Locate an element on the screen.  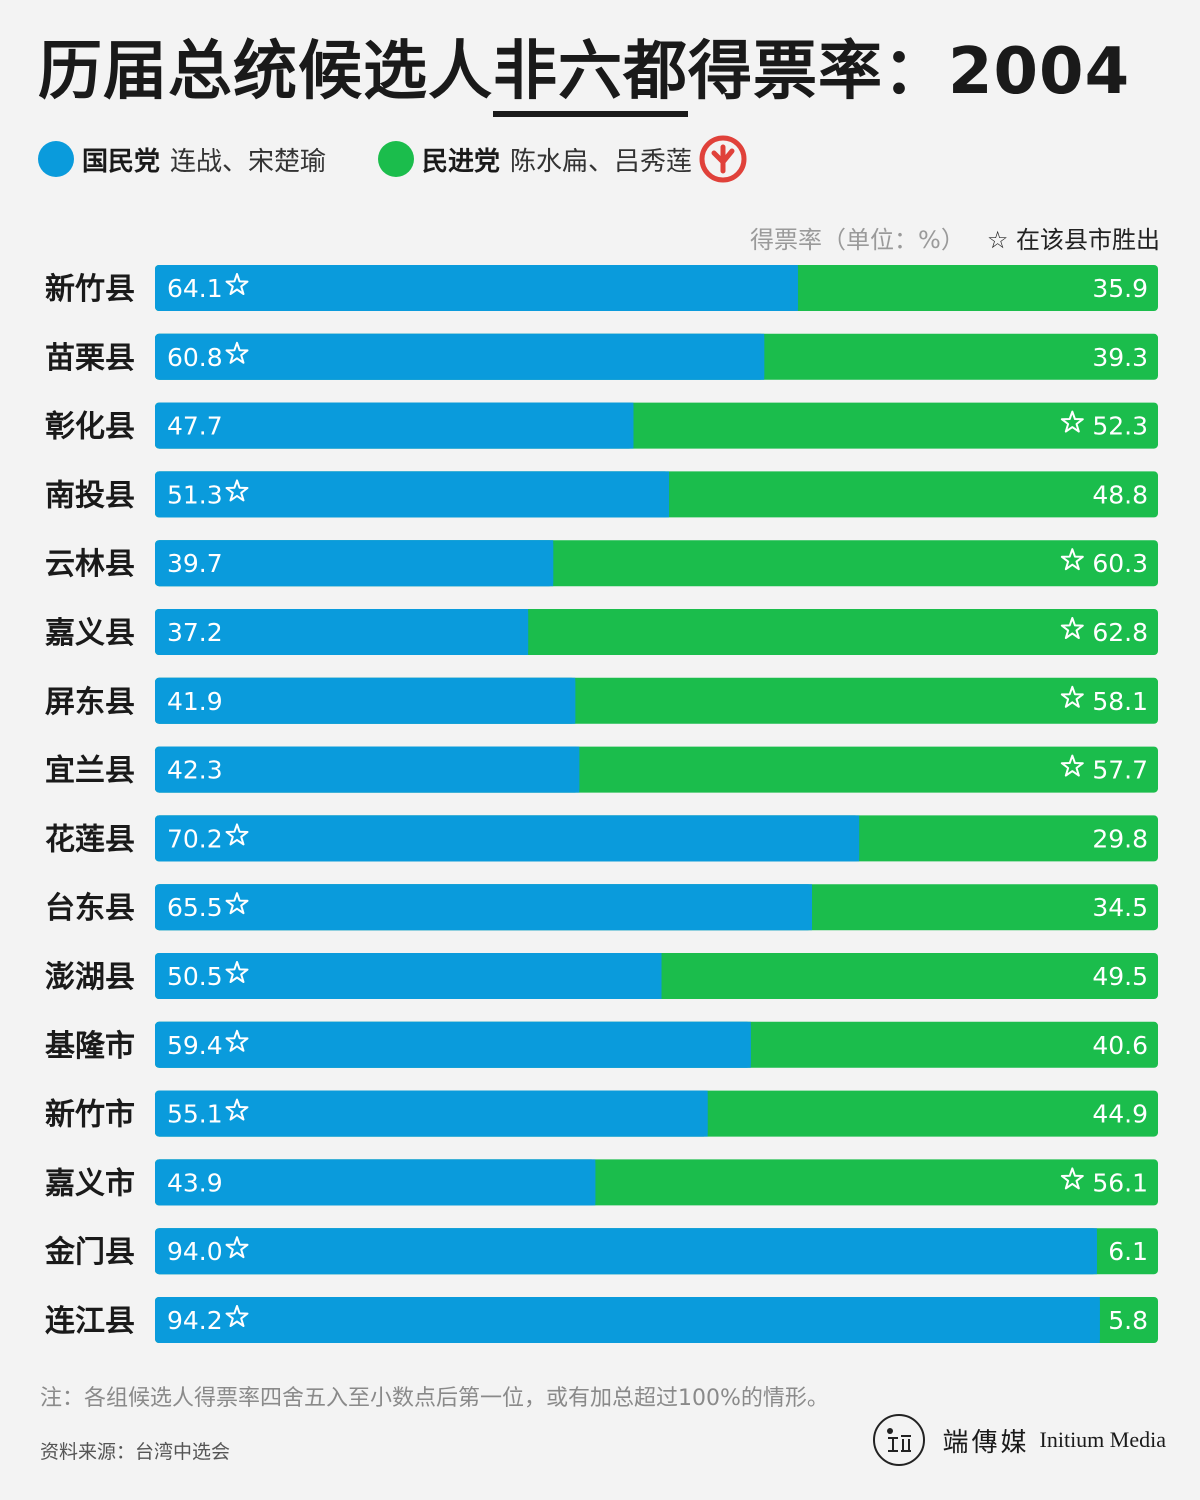
kmt-value-label: 94.0 is located at coordinates (195, 1251).